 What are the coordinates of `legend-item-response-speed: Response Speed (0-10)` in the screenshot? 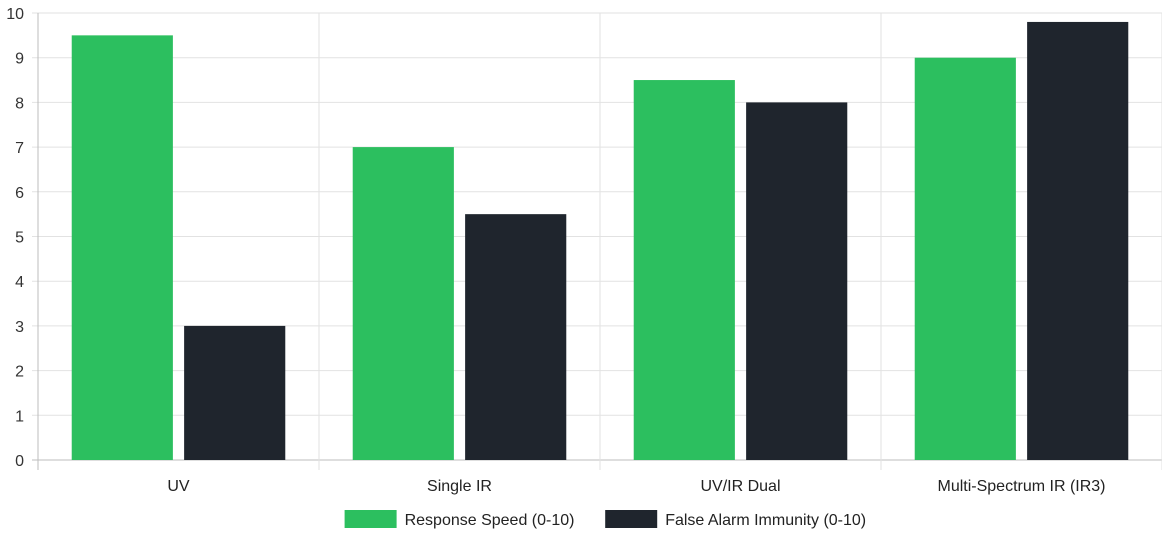 It's located at (459, 519).